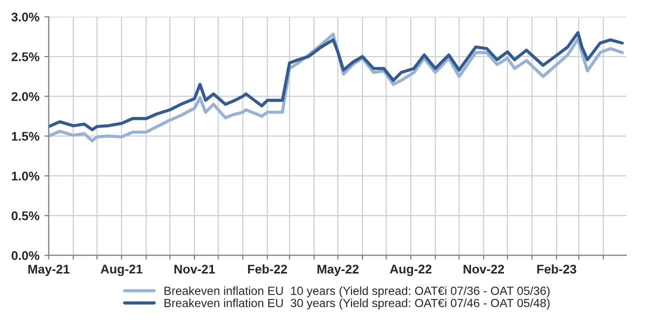  I want to click on x-tick-label: Nov-21, so click(194, 269).